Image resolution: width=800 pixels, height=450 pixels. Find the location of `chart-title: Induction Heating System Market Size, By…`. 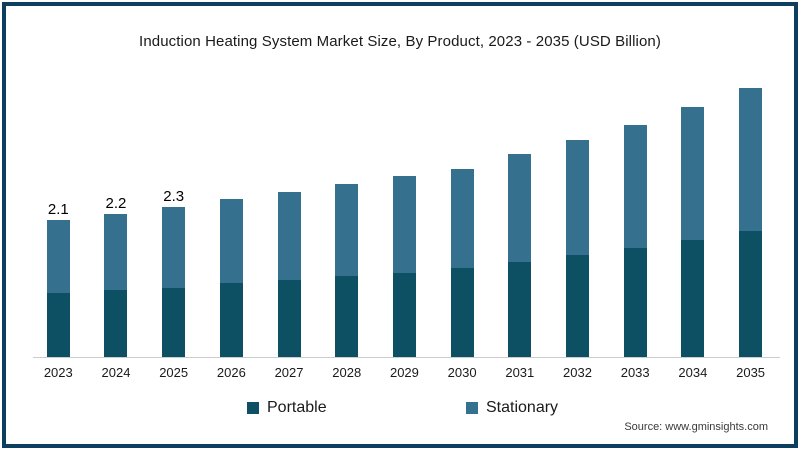

chart-title: Induction Heating System Market Size, By… is located at coordinates (400, 41).